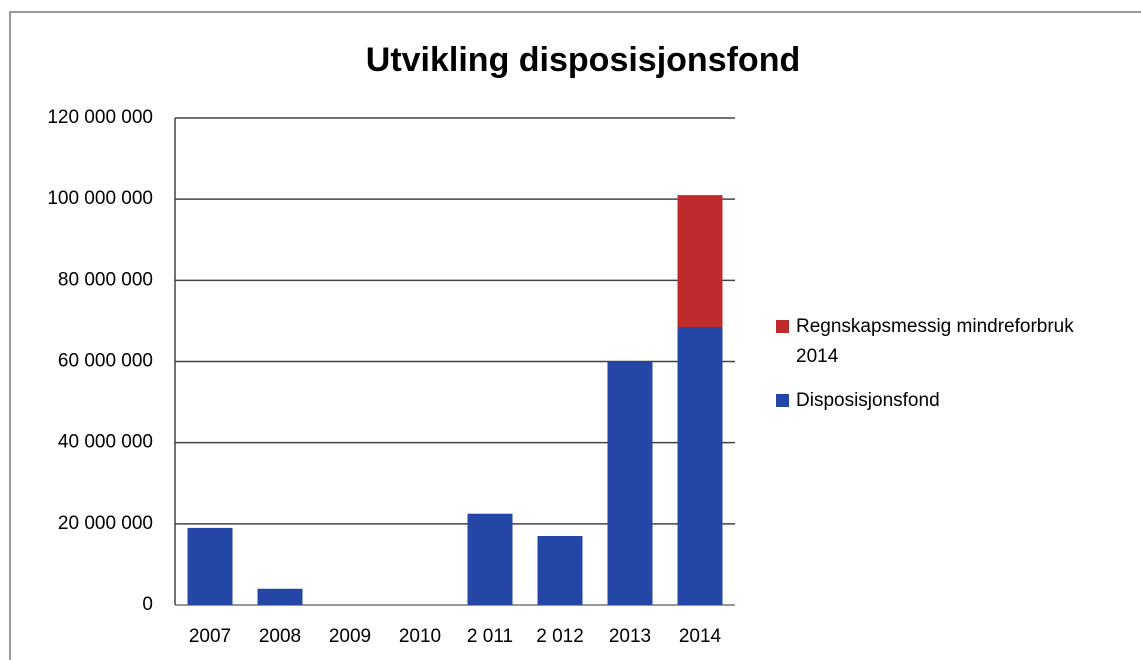 Image resolution: width=1141 pixels, height=660 pixels. I want to click on x-tick-label: 2 012, so click(560, 636).